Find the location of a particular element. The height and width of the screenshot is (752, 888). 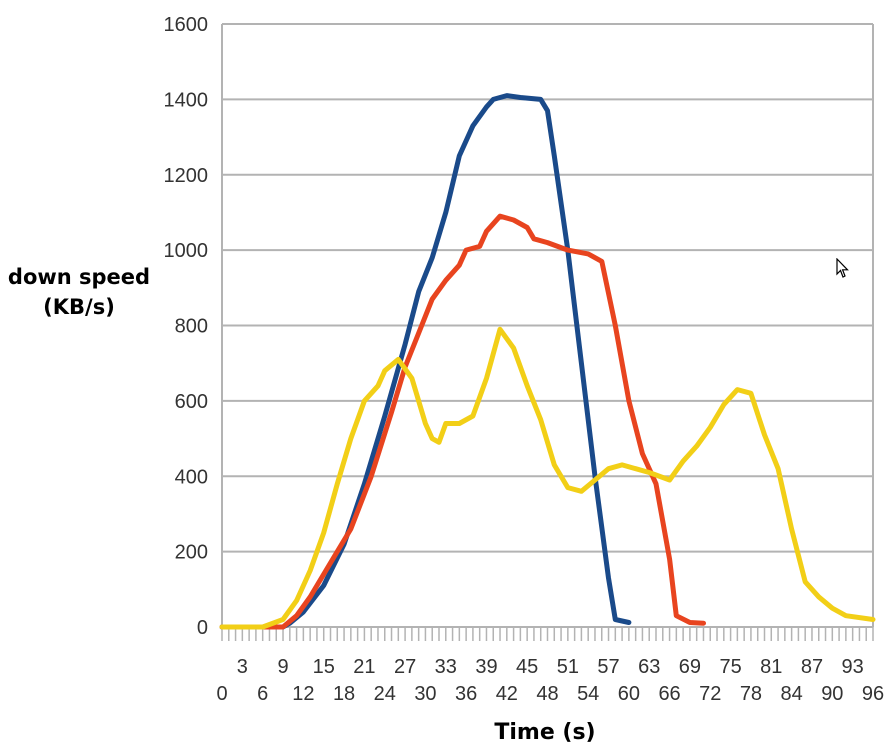

y-tick-label: 600 is located at coordinates (191, 402).